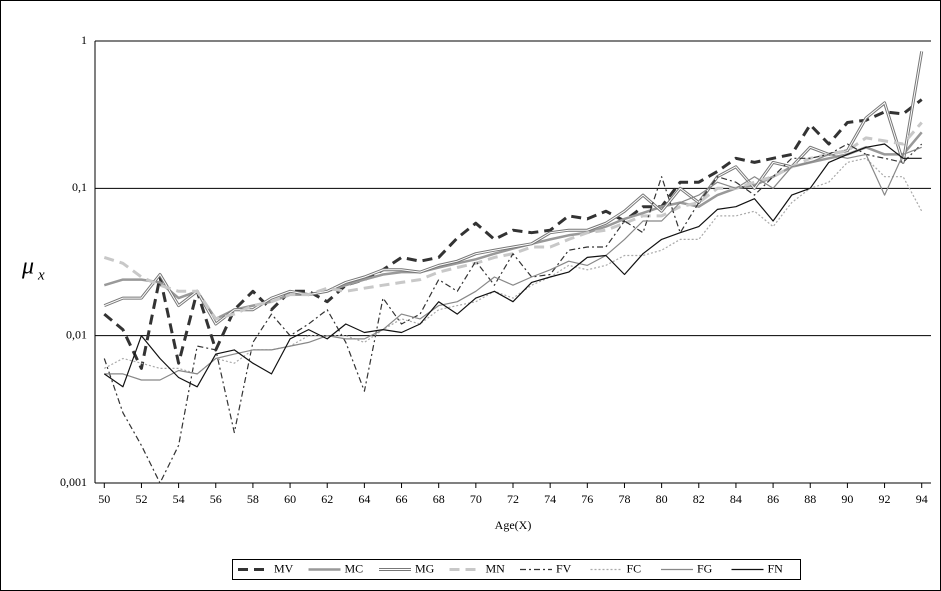  I want to click on x-tick-label: 80, so click(662, 499).